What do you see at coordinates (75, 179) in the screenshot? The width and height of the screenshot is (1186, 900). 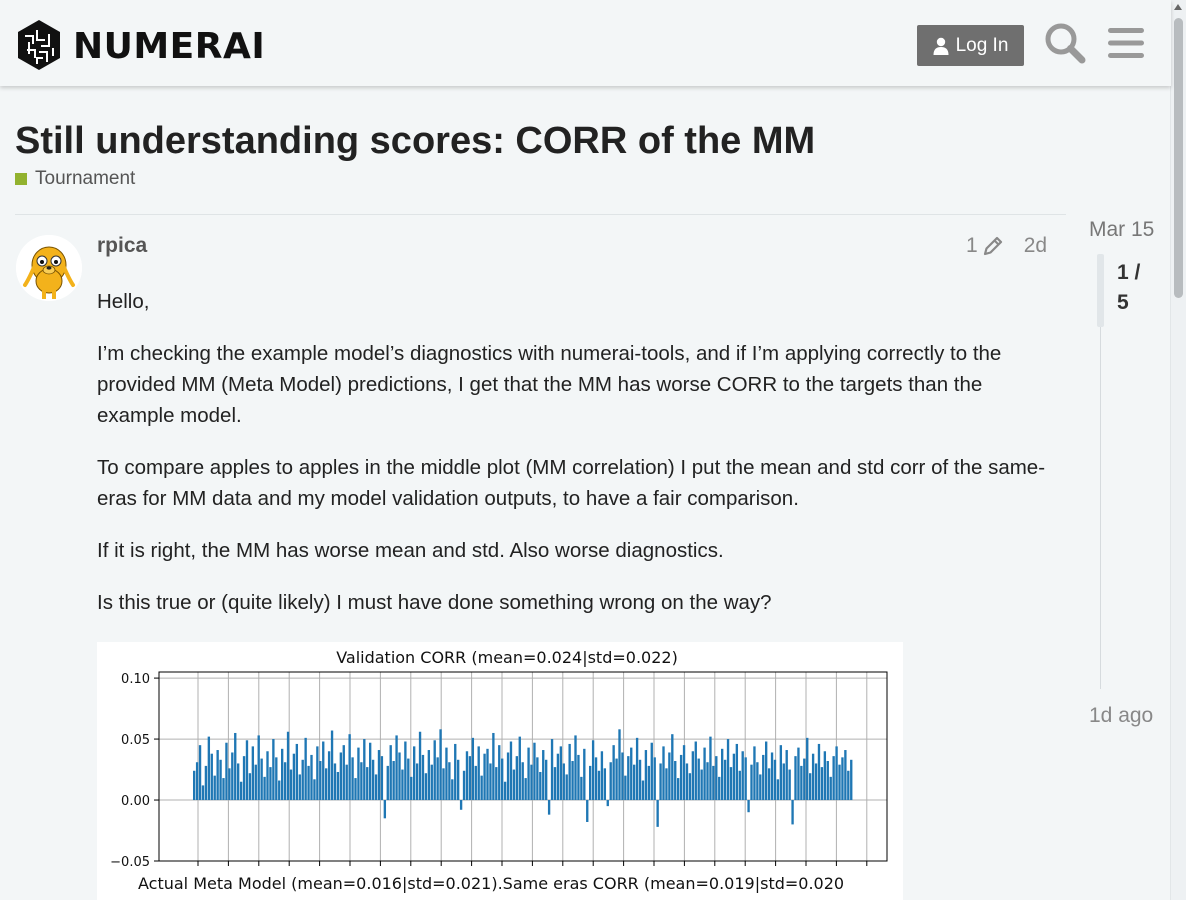 I see `category-badge: Tournament` at bounding box center [75, 179].